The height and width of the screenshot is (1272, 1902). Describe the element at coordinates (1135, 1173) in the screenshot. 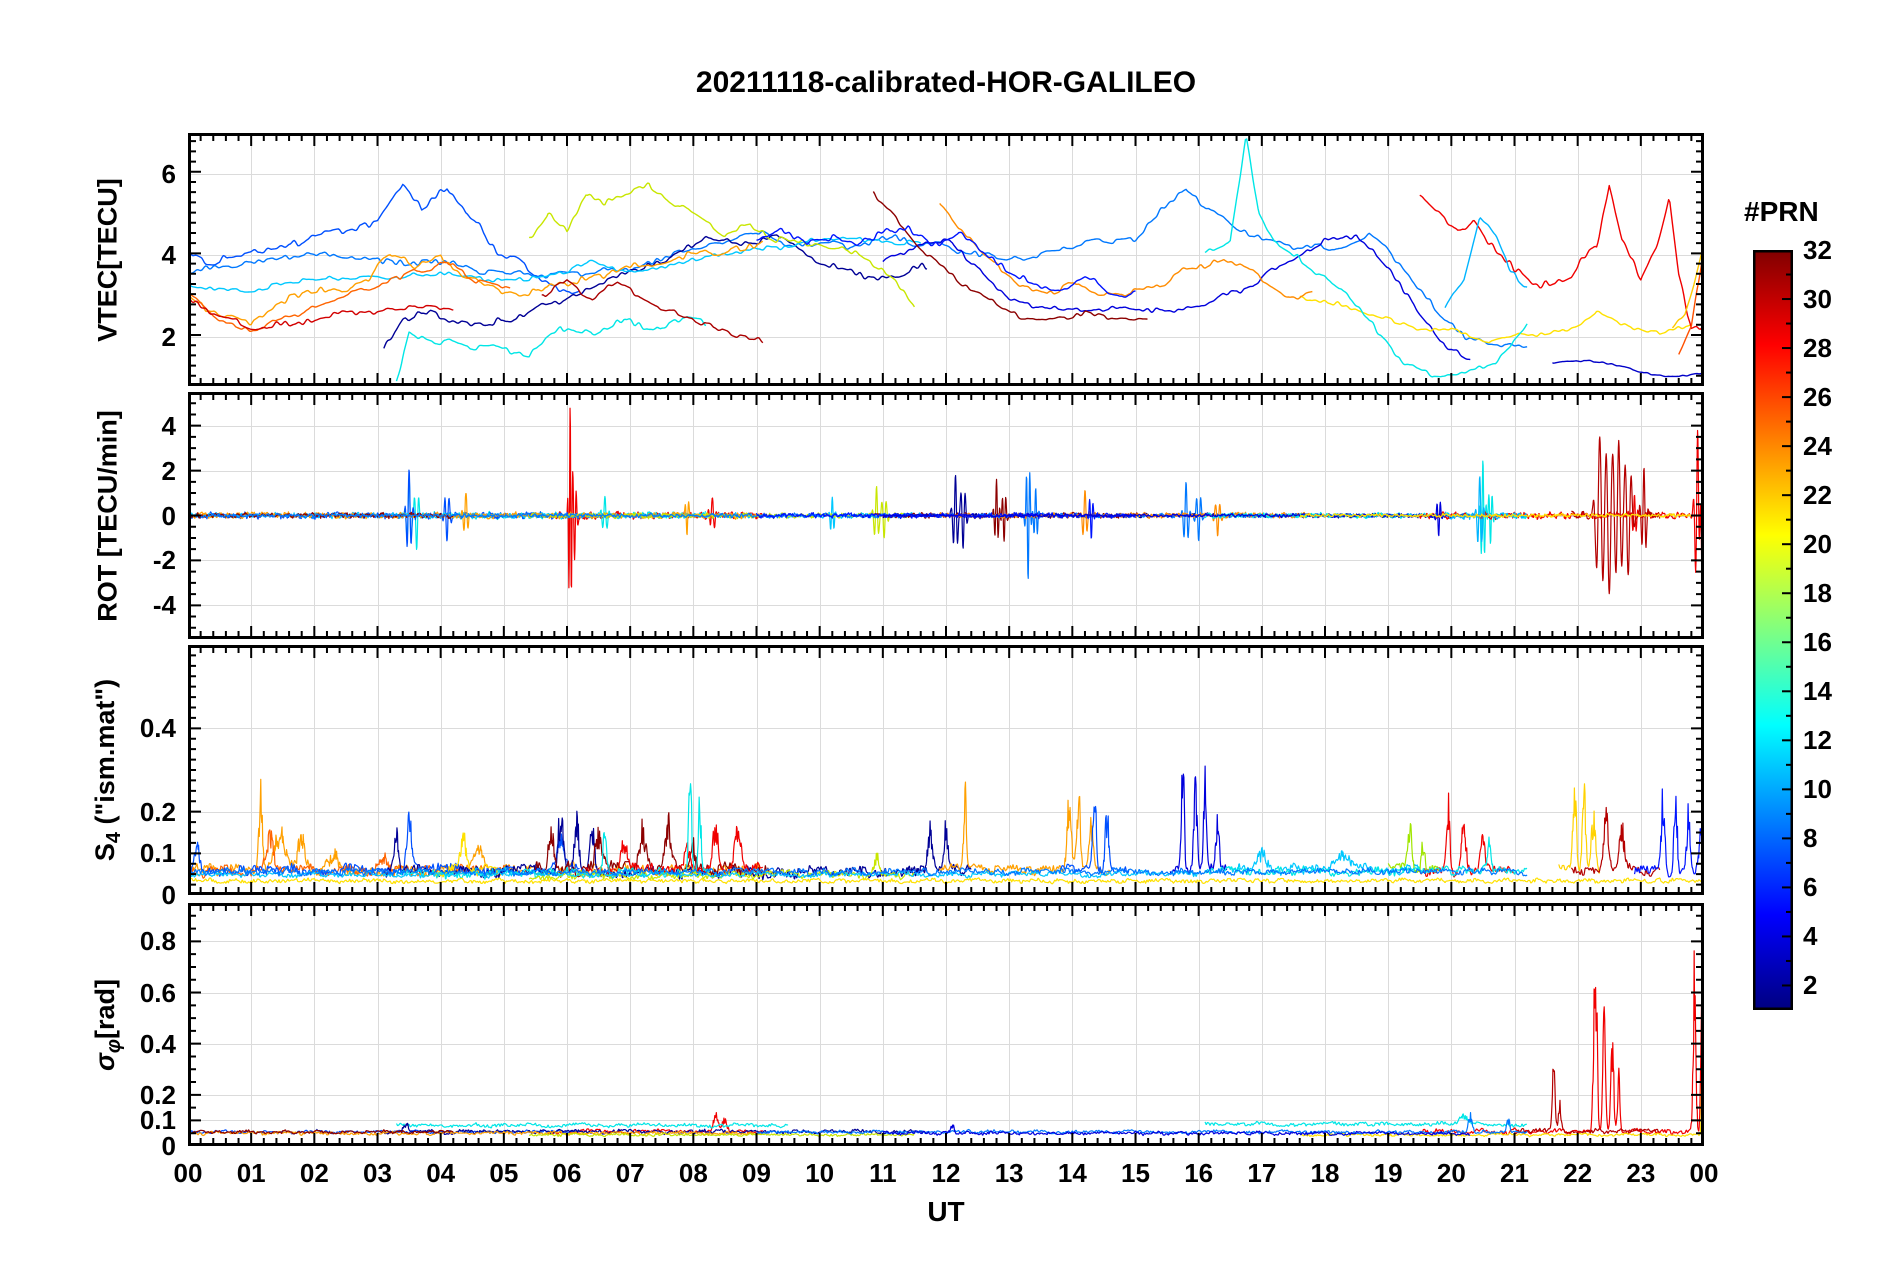

I see `x-tick-label: 15` at that location.